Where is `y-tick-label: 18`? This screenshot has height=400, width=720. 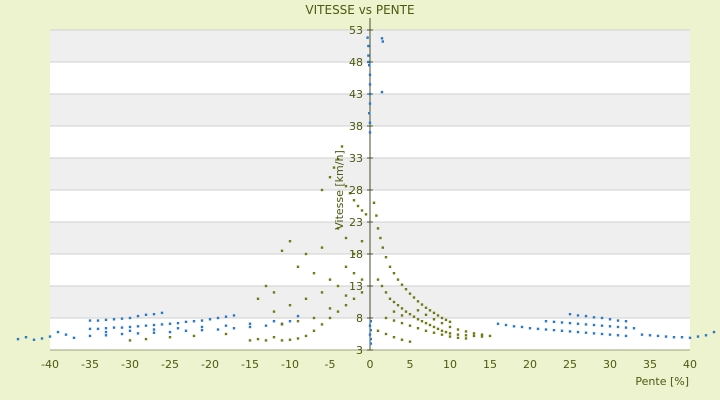 y-tick-label: 18 is located at coordinates (356, 254).